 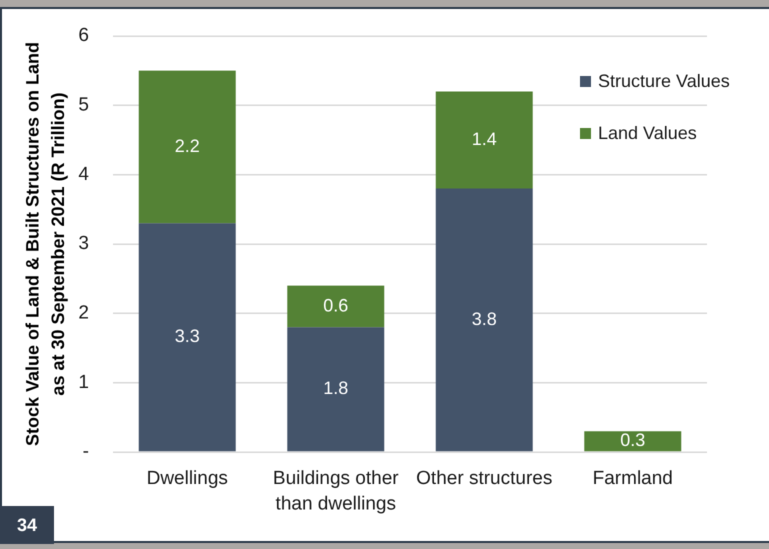 I want to click on y-tick-label: -, so click(x=85, y=451).